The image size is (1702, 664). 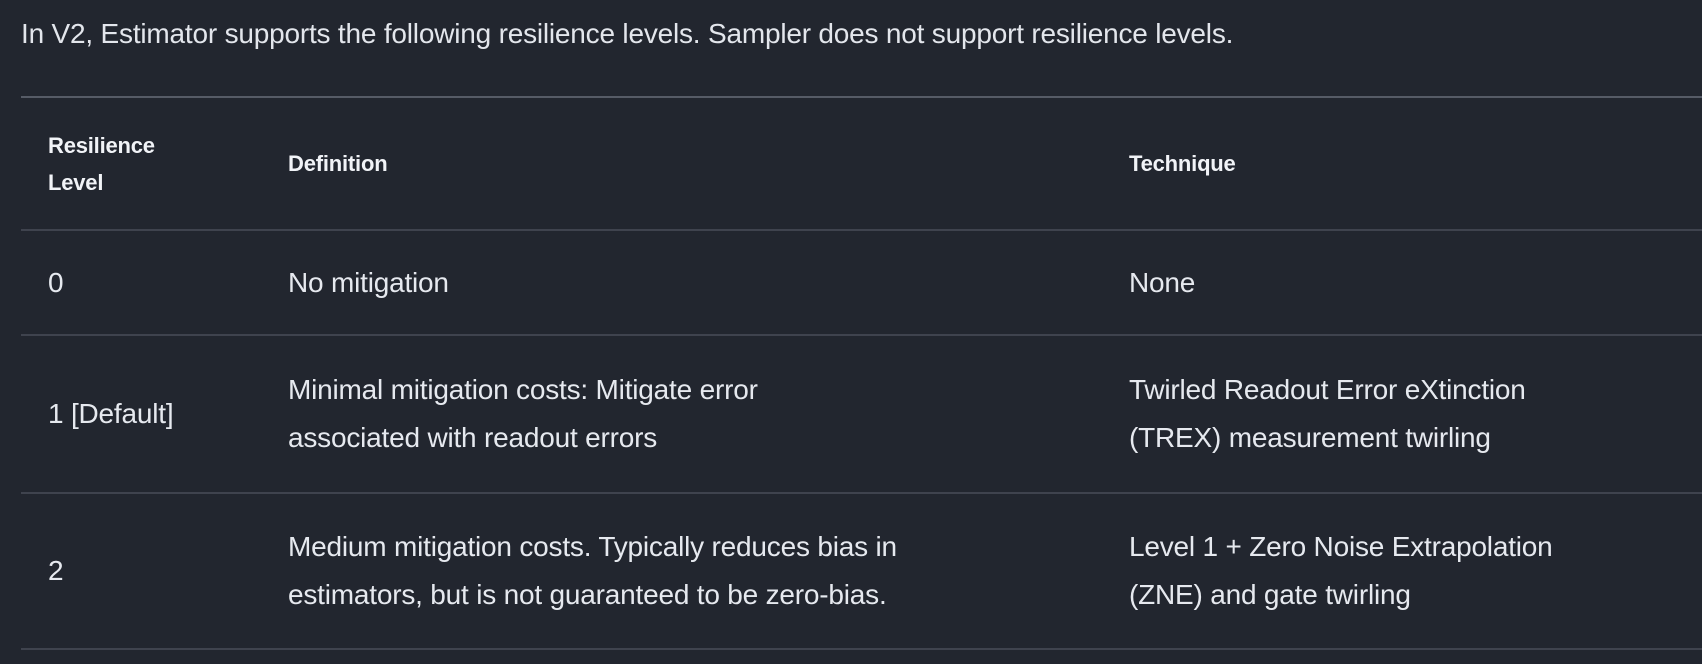 I want to click on cell-definition: No mitigation, so click(x=681, y=283).